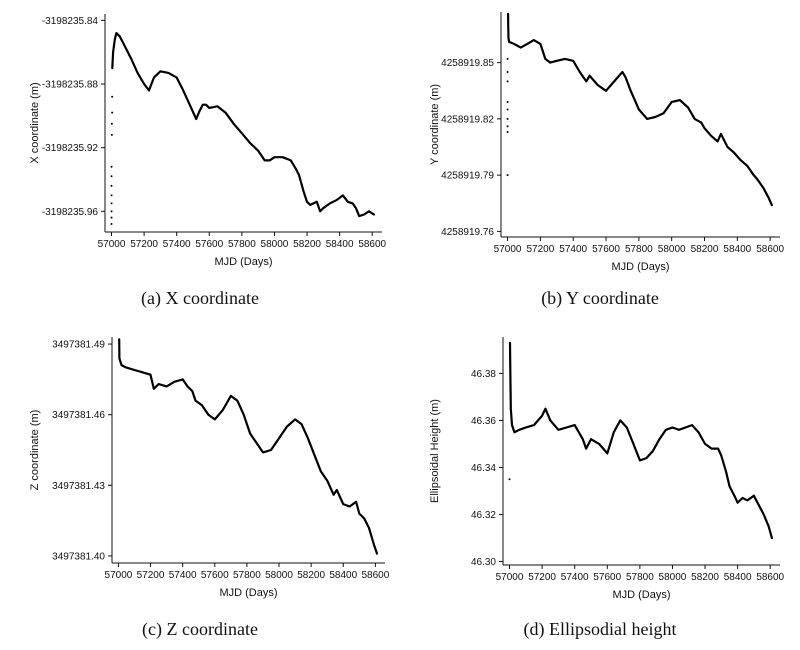 The height and width of the screenshot is (650, 800). What do you see at coordinates (467, 119) in the screenshot?
I see `y-tick-label: 4258919.82` at bounding box center [467, 119].